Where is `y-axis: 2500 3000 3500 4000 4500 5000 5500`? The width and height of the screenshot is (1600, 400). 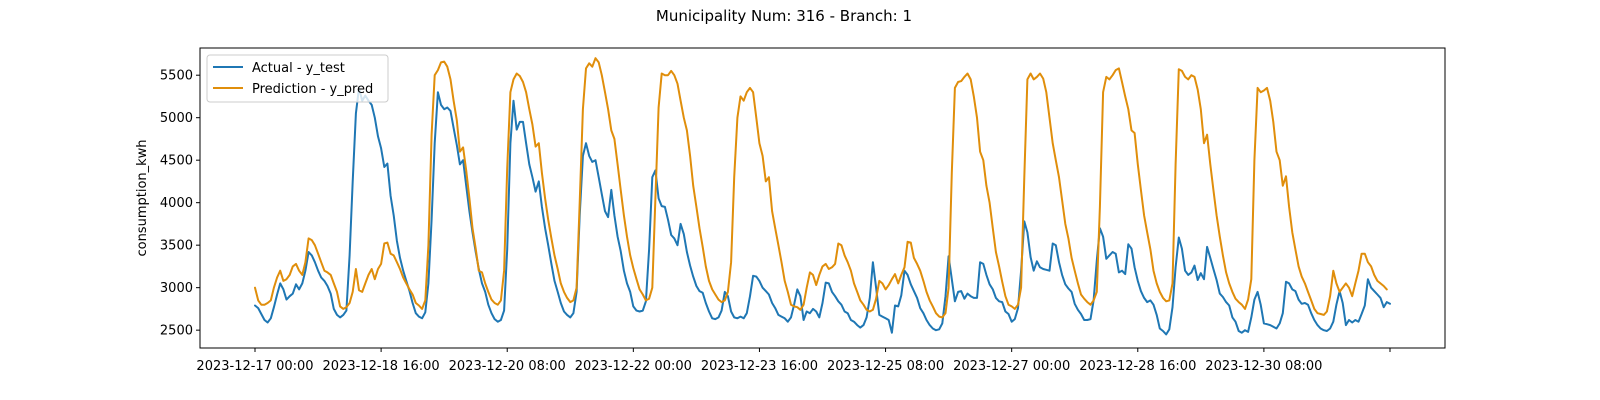
y-axis: 2500 3000 3500 4000 4500 5000 5500 is located at coordinates (180, 204).